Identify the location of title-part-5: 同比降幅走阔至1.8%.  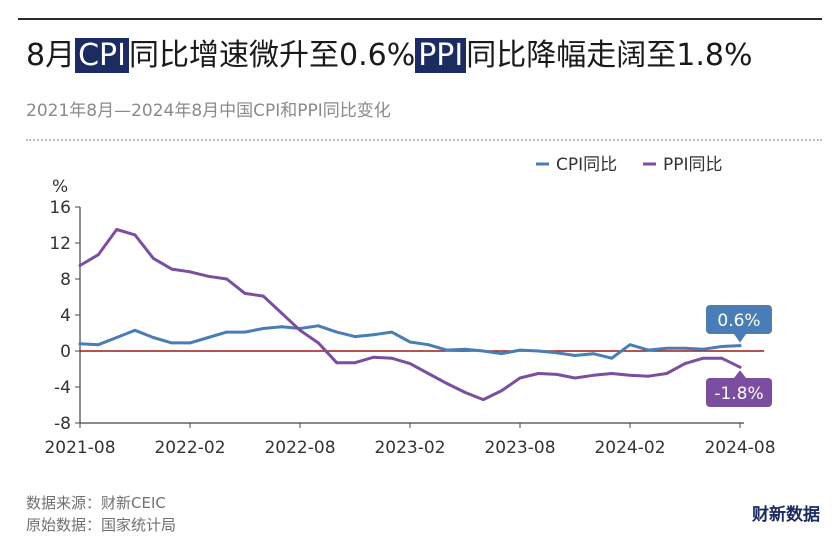
(609, 55).